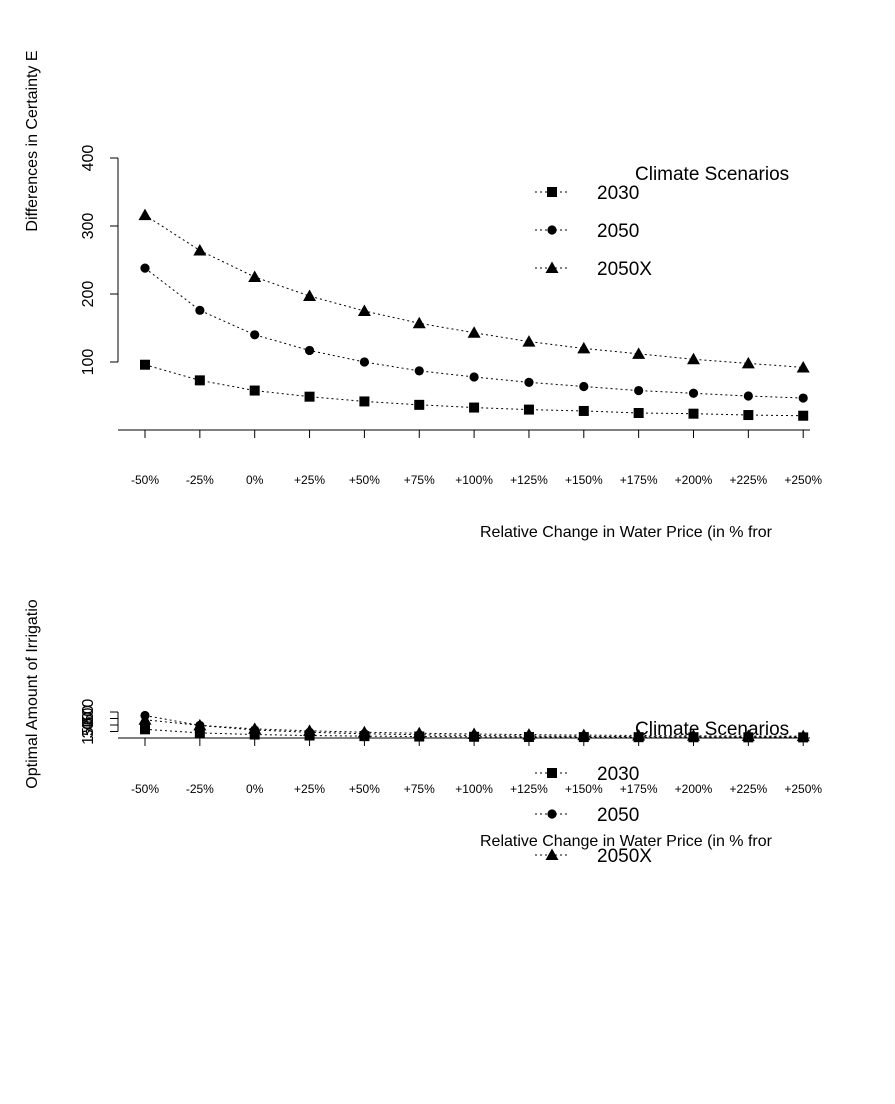 The height and width of the screenshot is (1104, 895). I want to click on series-2050, so click(474, 333).